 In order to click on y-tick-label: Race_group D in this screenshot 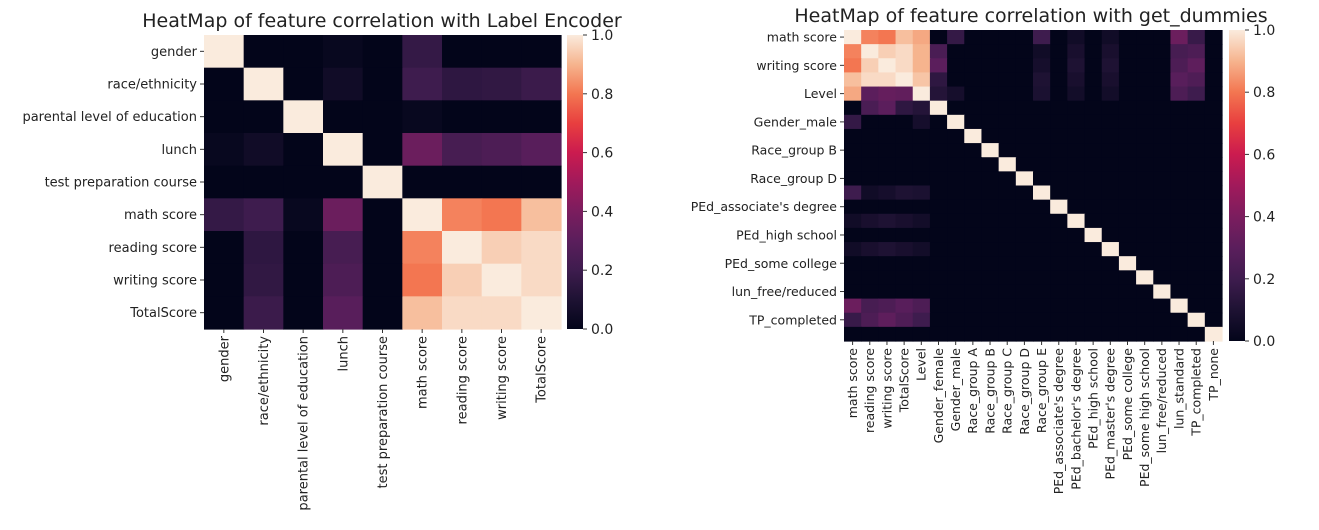, I will do `click(793, 178)`.